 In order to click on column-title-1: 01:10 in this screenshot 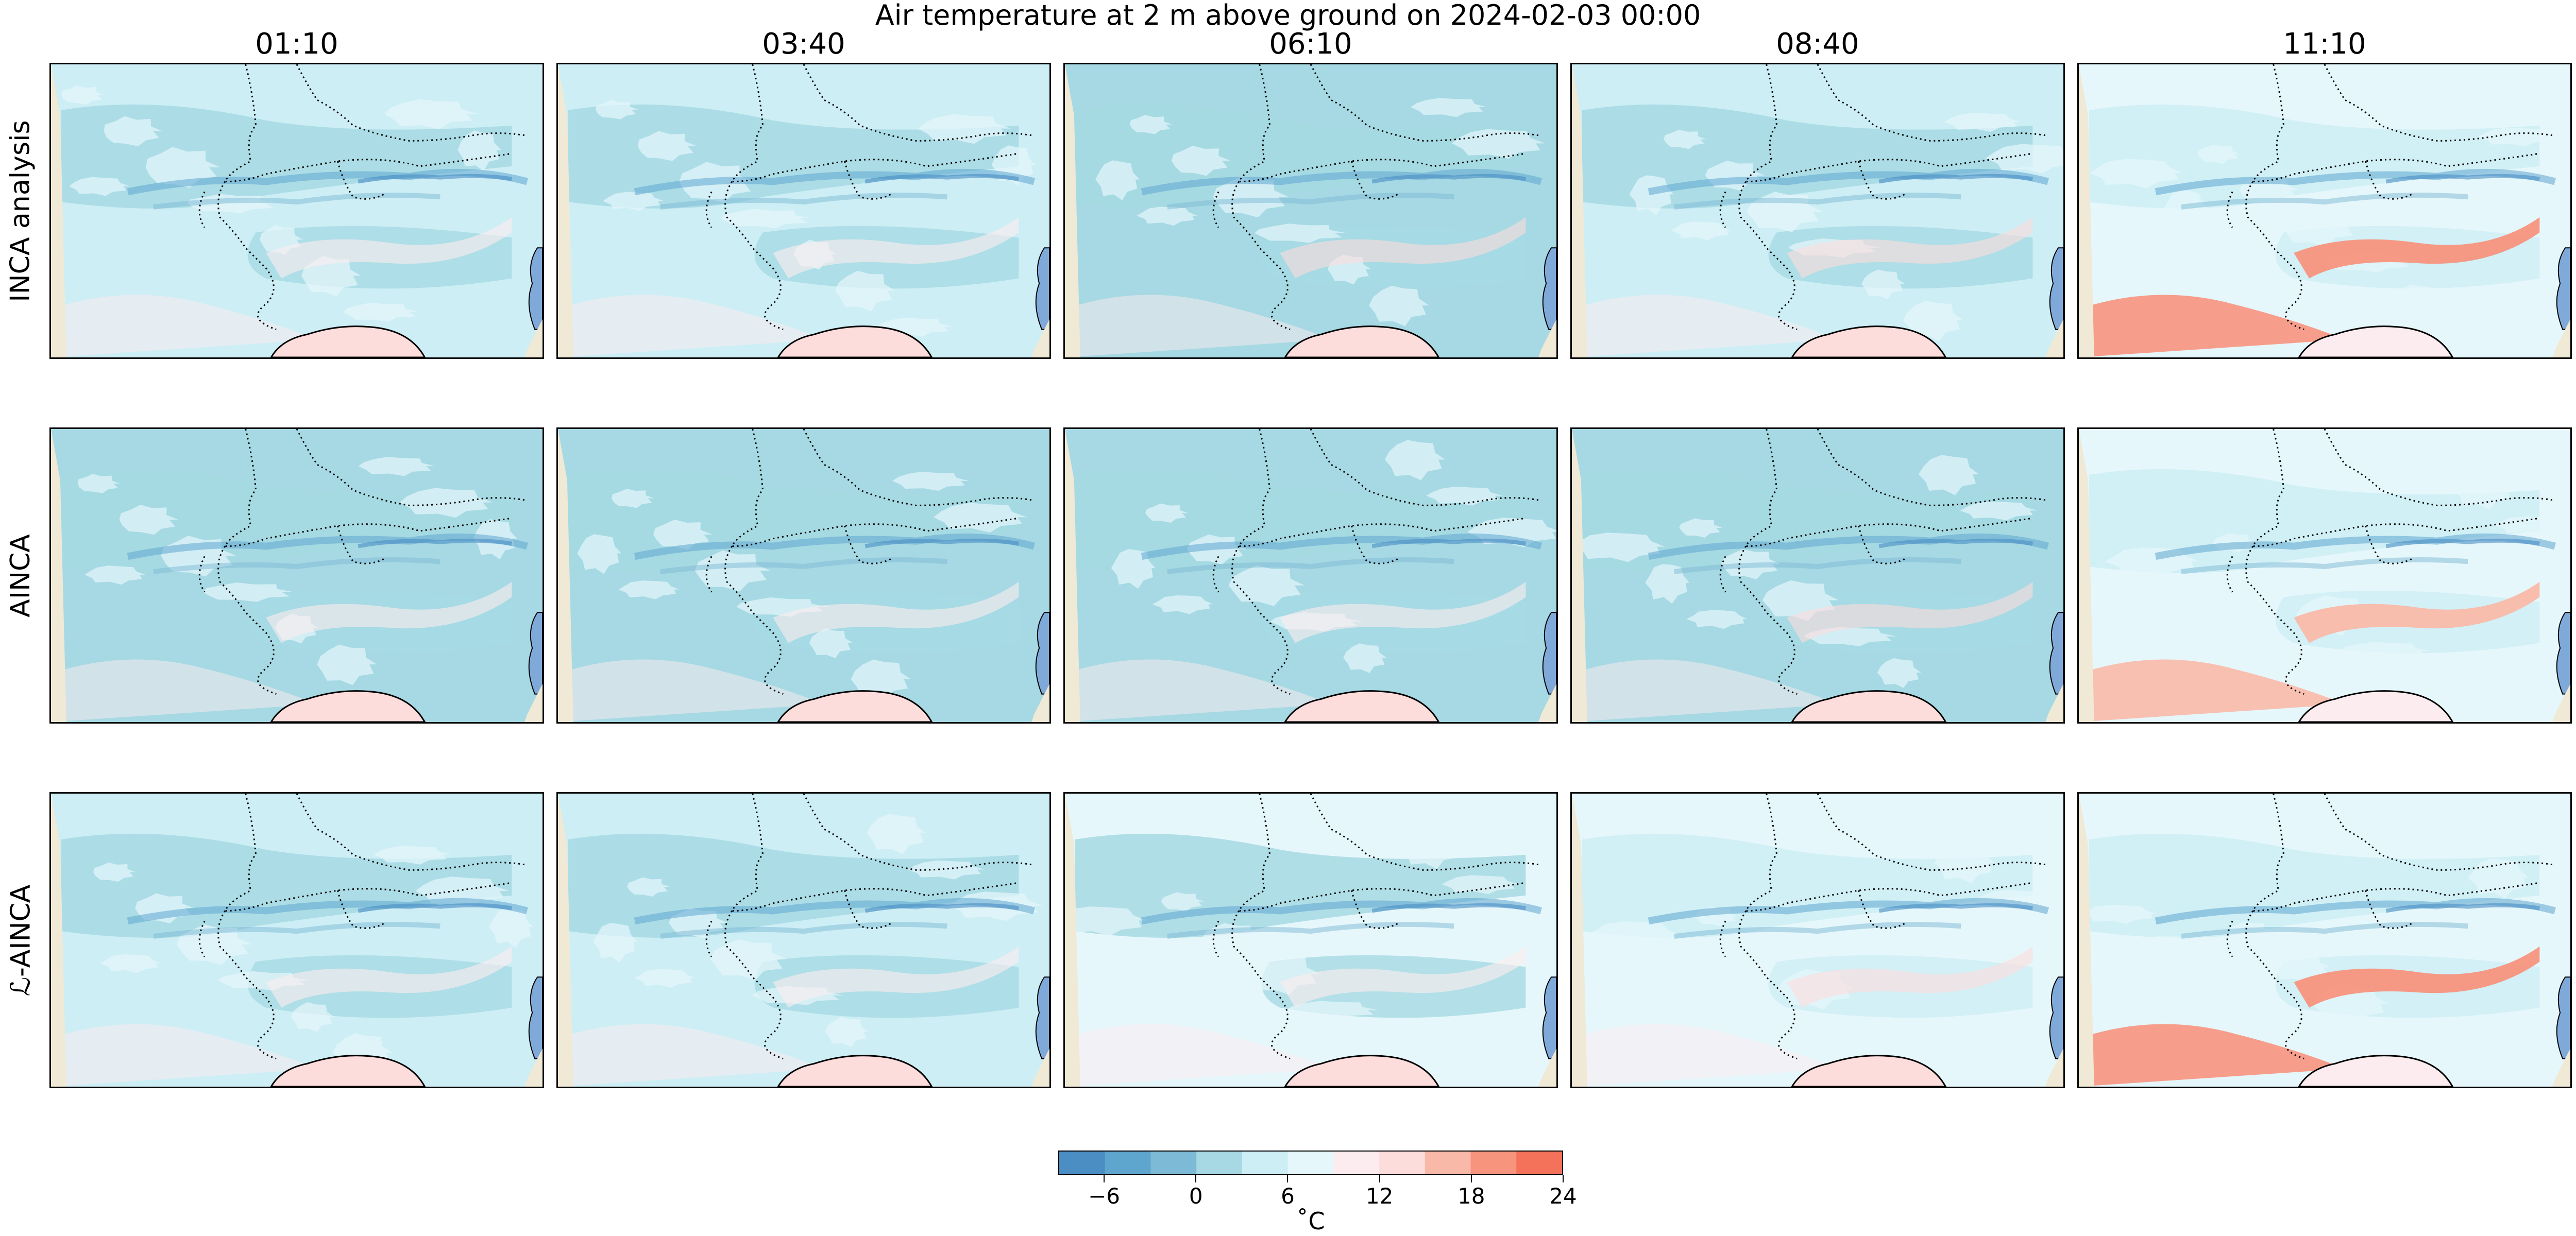, I will do `click(296, 44)`.